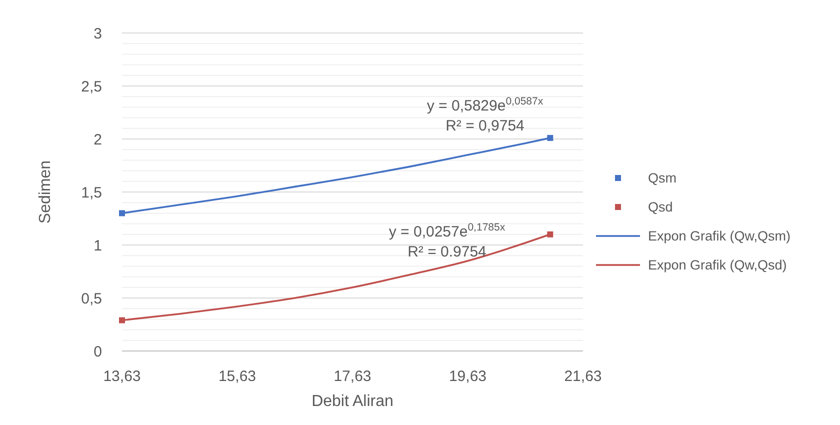 The width and height of the screenshot is (840, 425). What do you see at coordinates (485, 125) in the screenshot?
I see `annotation: R² = 0,9754` at bounding box center [485, 125].